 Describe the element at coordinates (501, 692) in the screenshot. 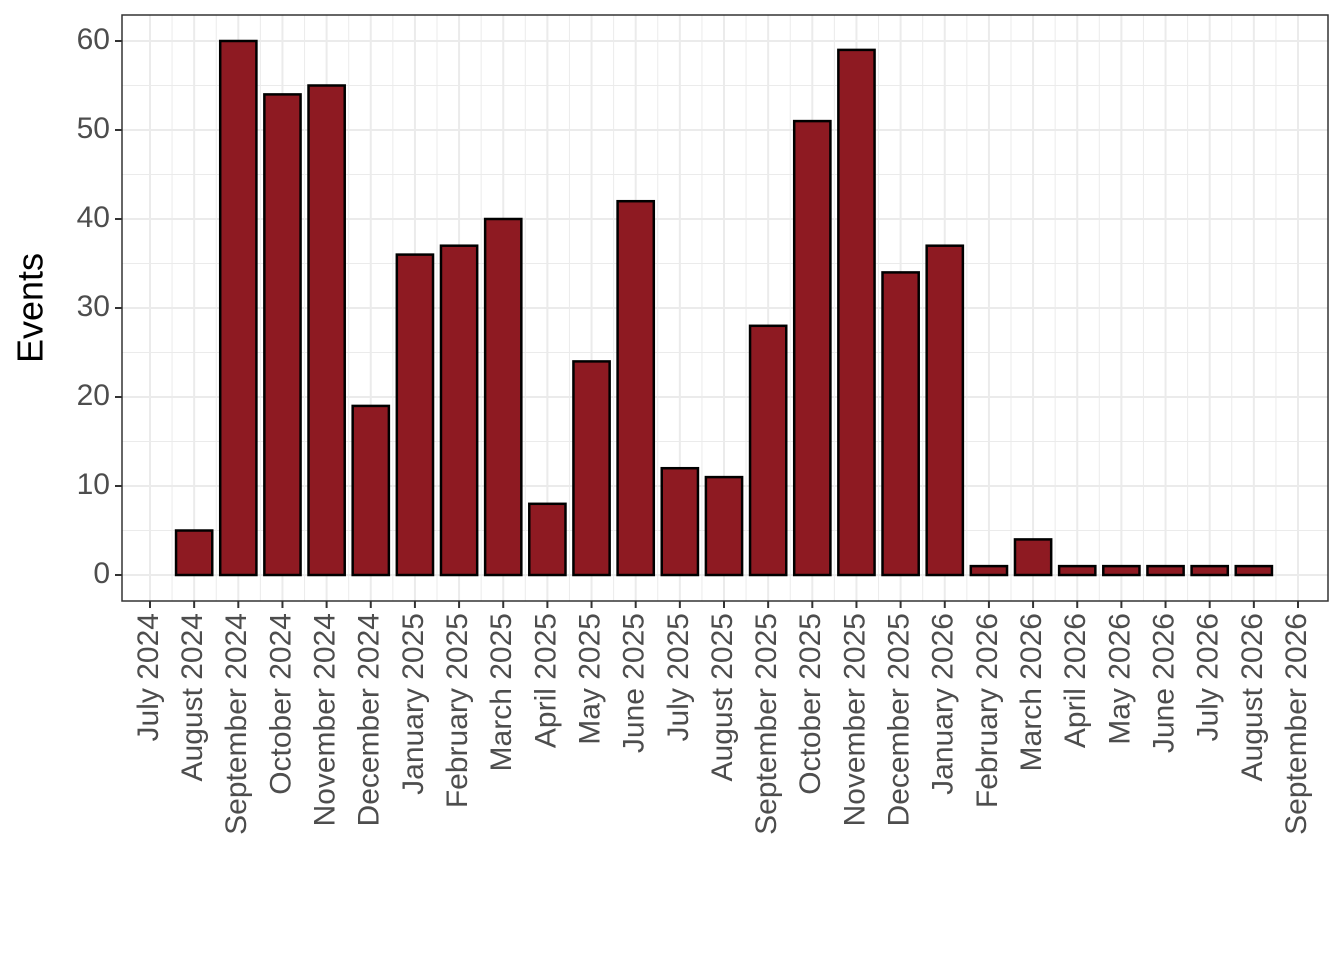

I see `x-tick-label: March 2025` at that location.